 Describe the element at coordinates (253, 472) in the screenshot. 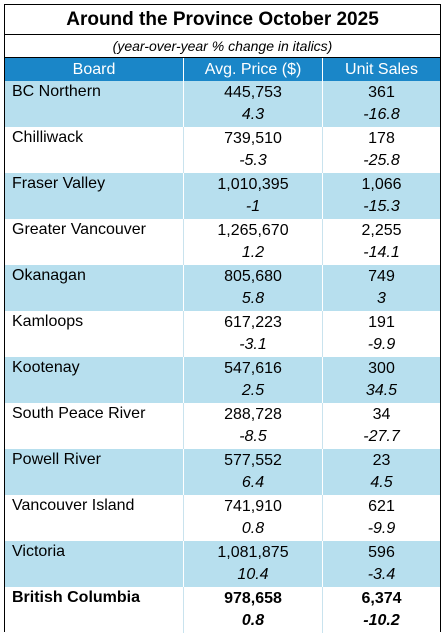

I see `price-cell: 577,552 6.4` at that location.